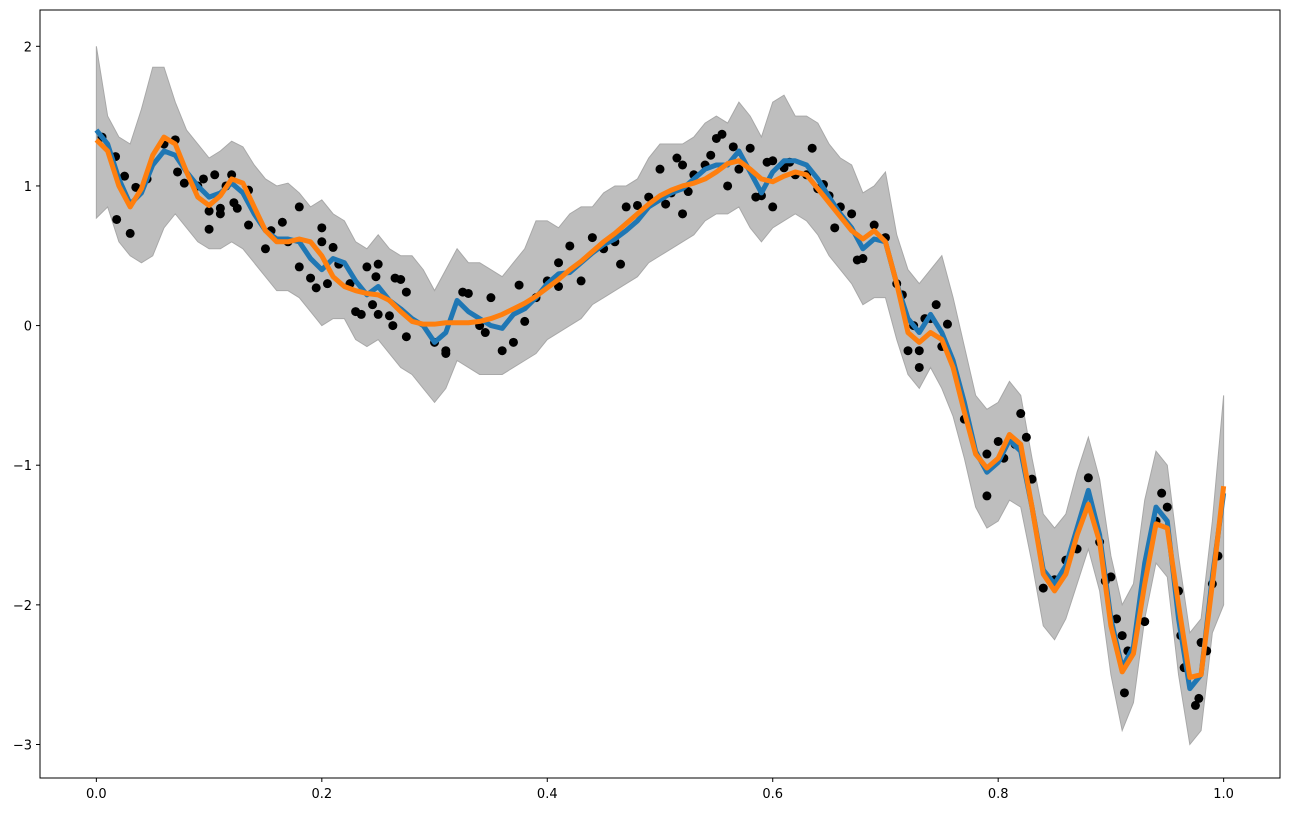 This screenshot has height=813, width=1290. What do you see at coordinates (96, 794) in the screenshot?
I see `x-tick-label: 0.0` at bounding box center [96, 794].